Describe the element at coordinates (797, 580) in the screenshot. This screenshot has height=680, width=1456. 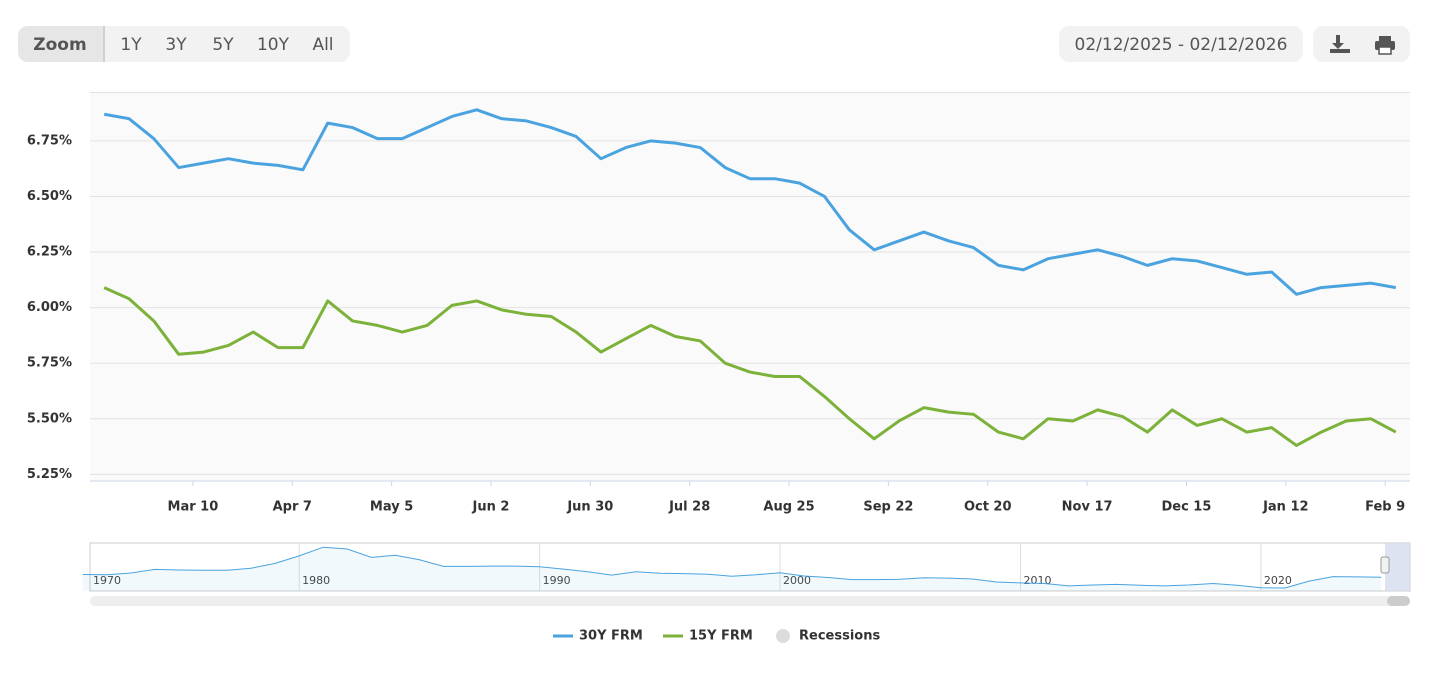
I see `navigator-tick-label: 2000` at that location.